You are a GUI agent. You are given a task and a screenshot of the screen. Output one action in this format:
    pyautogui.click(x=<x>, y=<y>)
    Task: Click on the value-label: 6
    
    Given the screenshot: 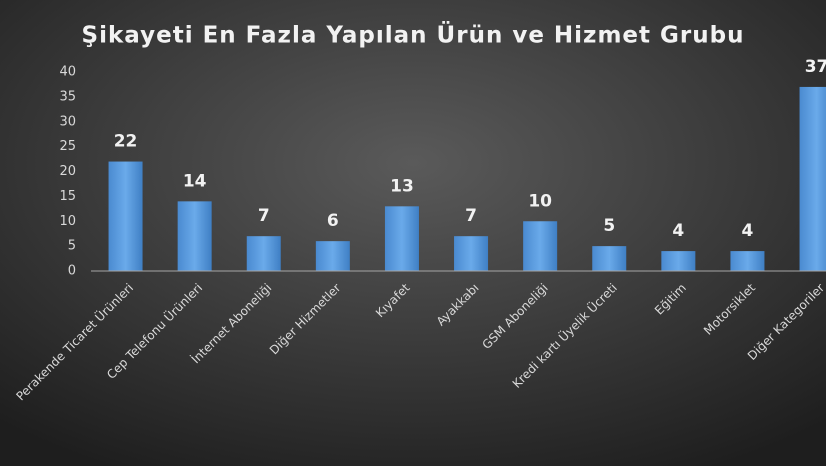 What is the action you would take?
    pyautogui.click(x=333, y=221)
    